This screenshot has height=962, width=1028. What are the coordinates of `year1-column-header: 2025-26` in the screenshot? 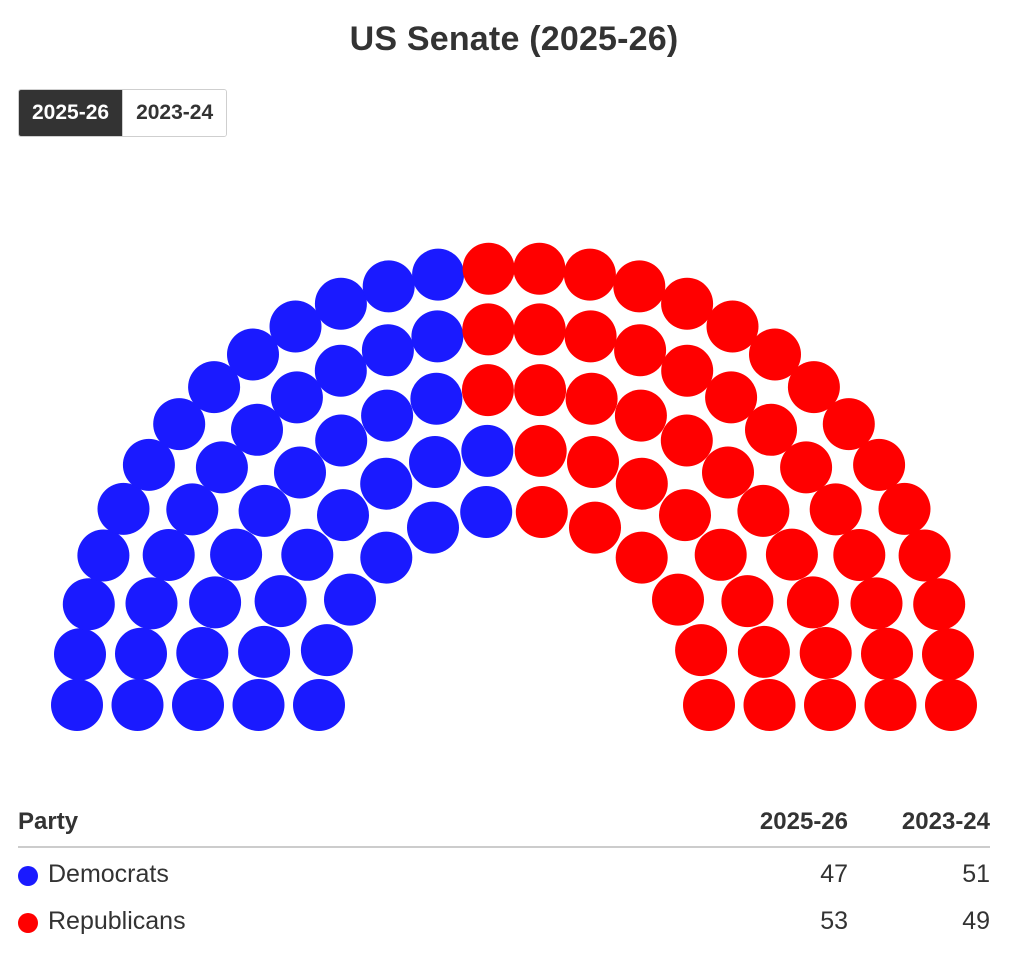 It's located at (803, 821).